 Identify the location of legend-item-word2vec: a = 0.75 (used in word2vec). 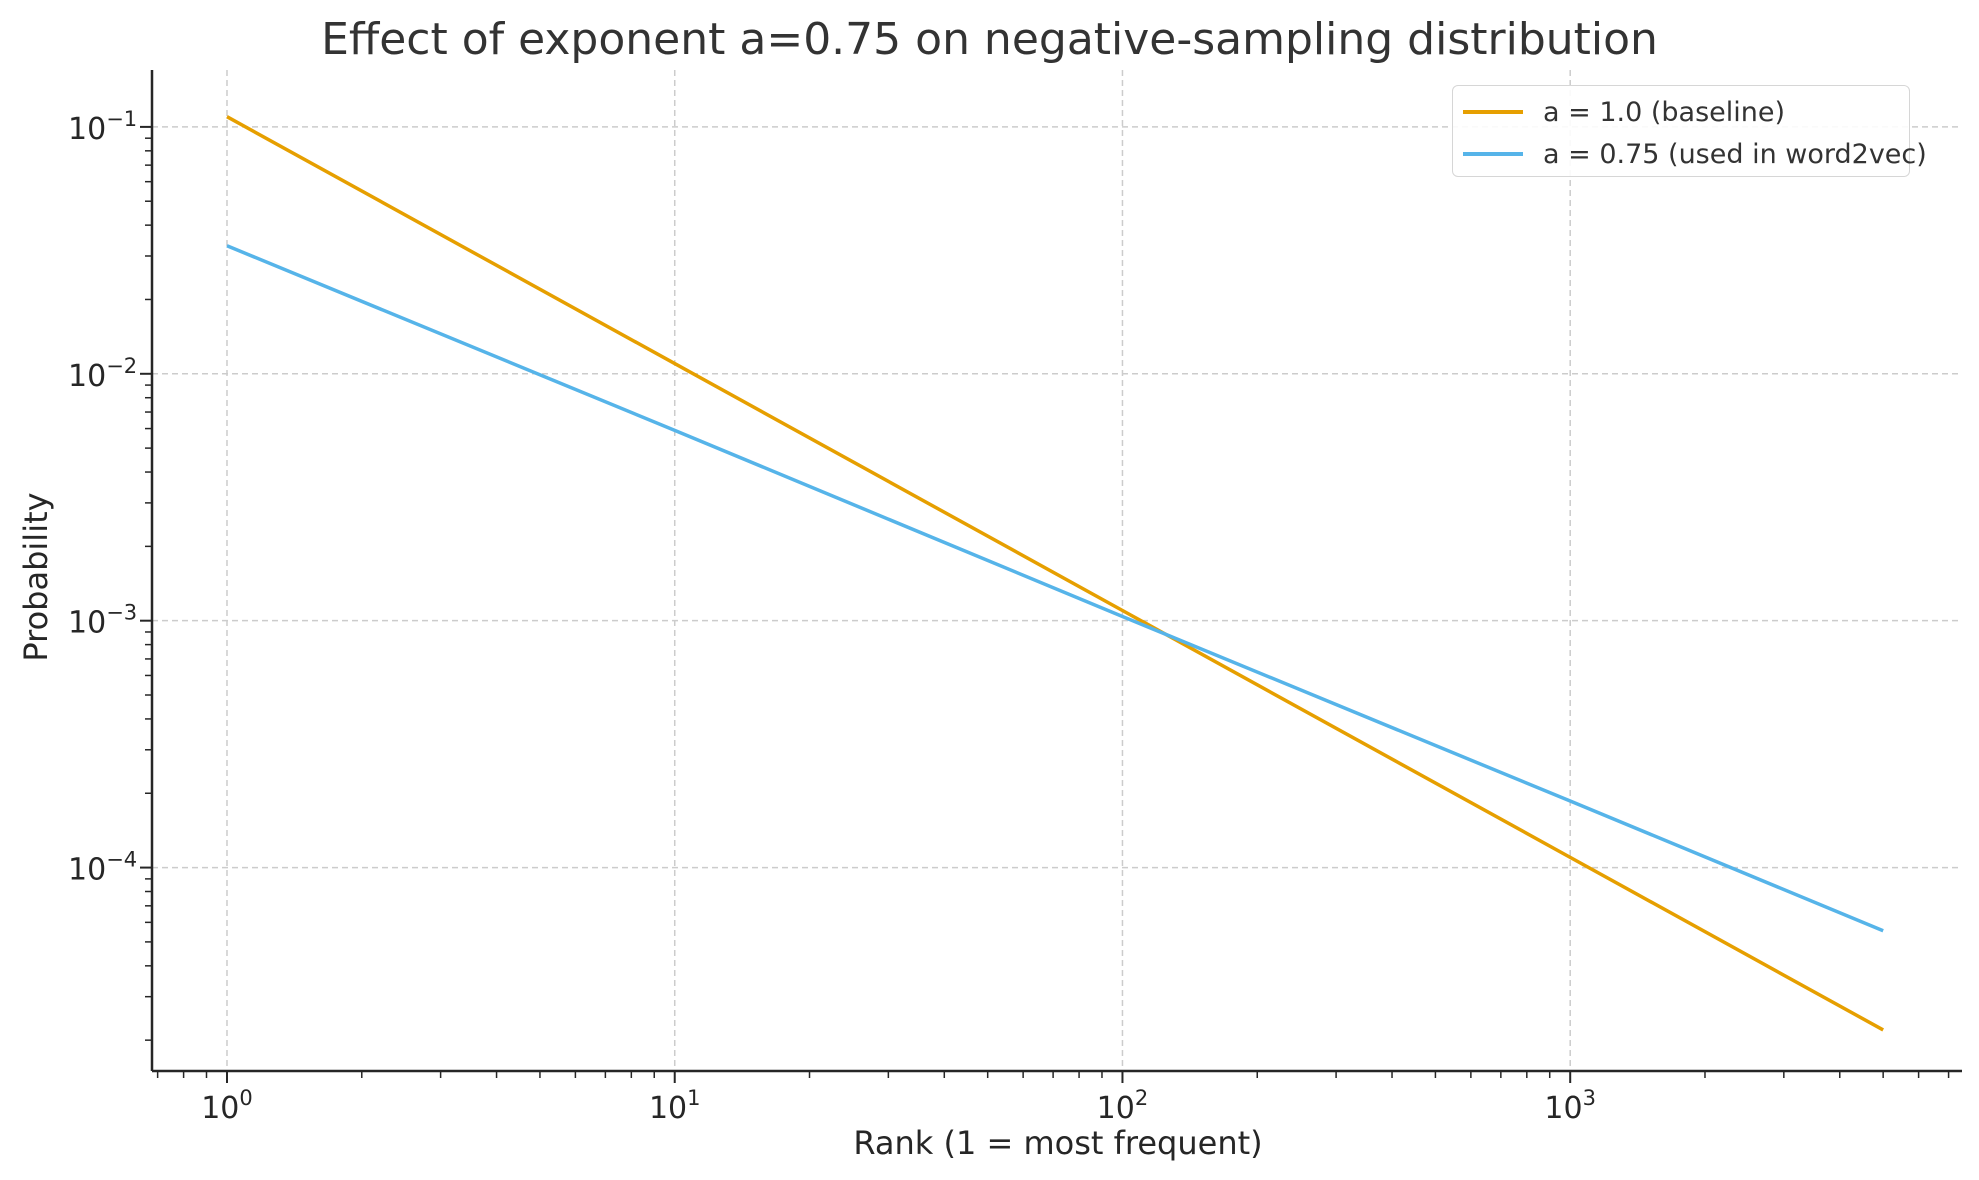
(1695, 154).